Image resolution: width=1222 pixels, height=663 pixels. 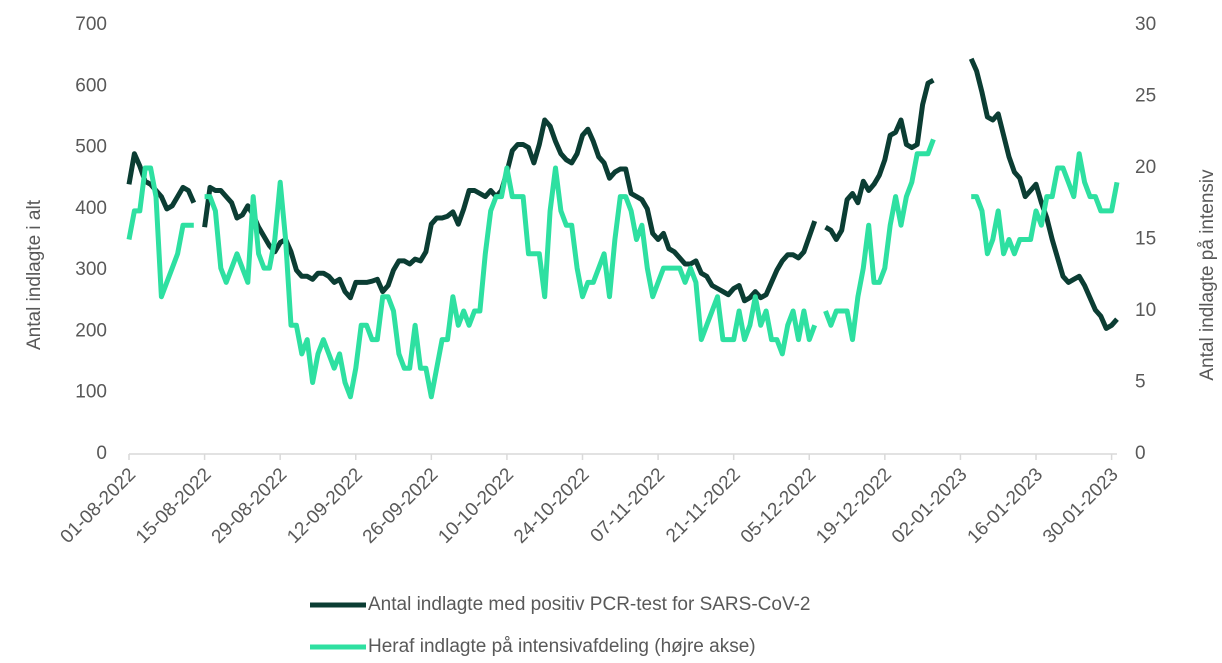 I want to click on x-tick-label: 26-09-2022, so click(x=401, y=506).